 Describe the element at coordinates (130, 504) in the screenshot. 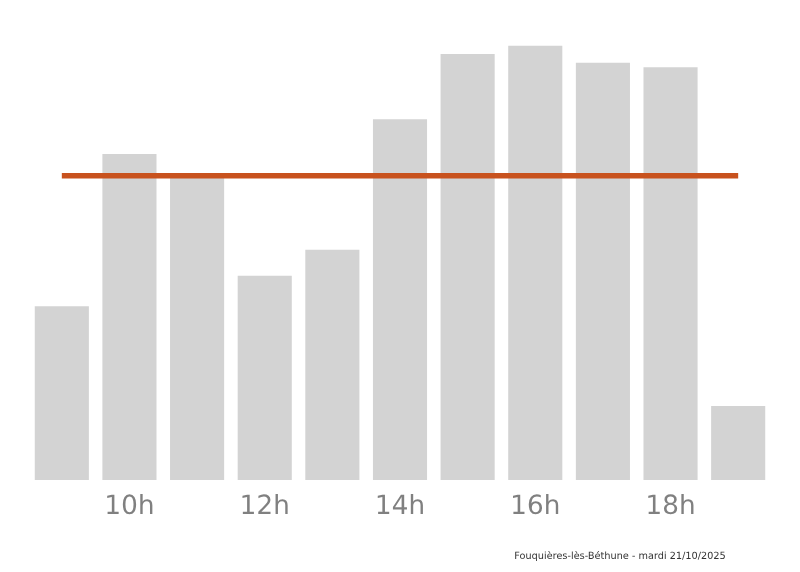

I see `x-tick-label: 10h` at that location.